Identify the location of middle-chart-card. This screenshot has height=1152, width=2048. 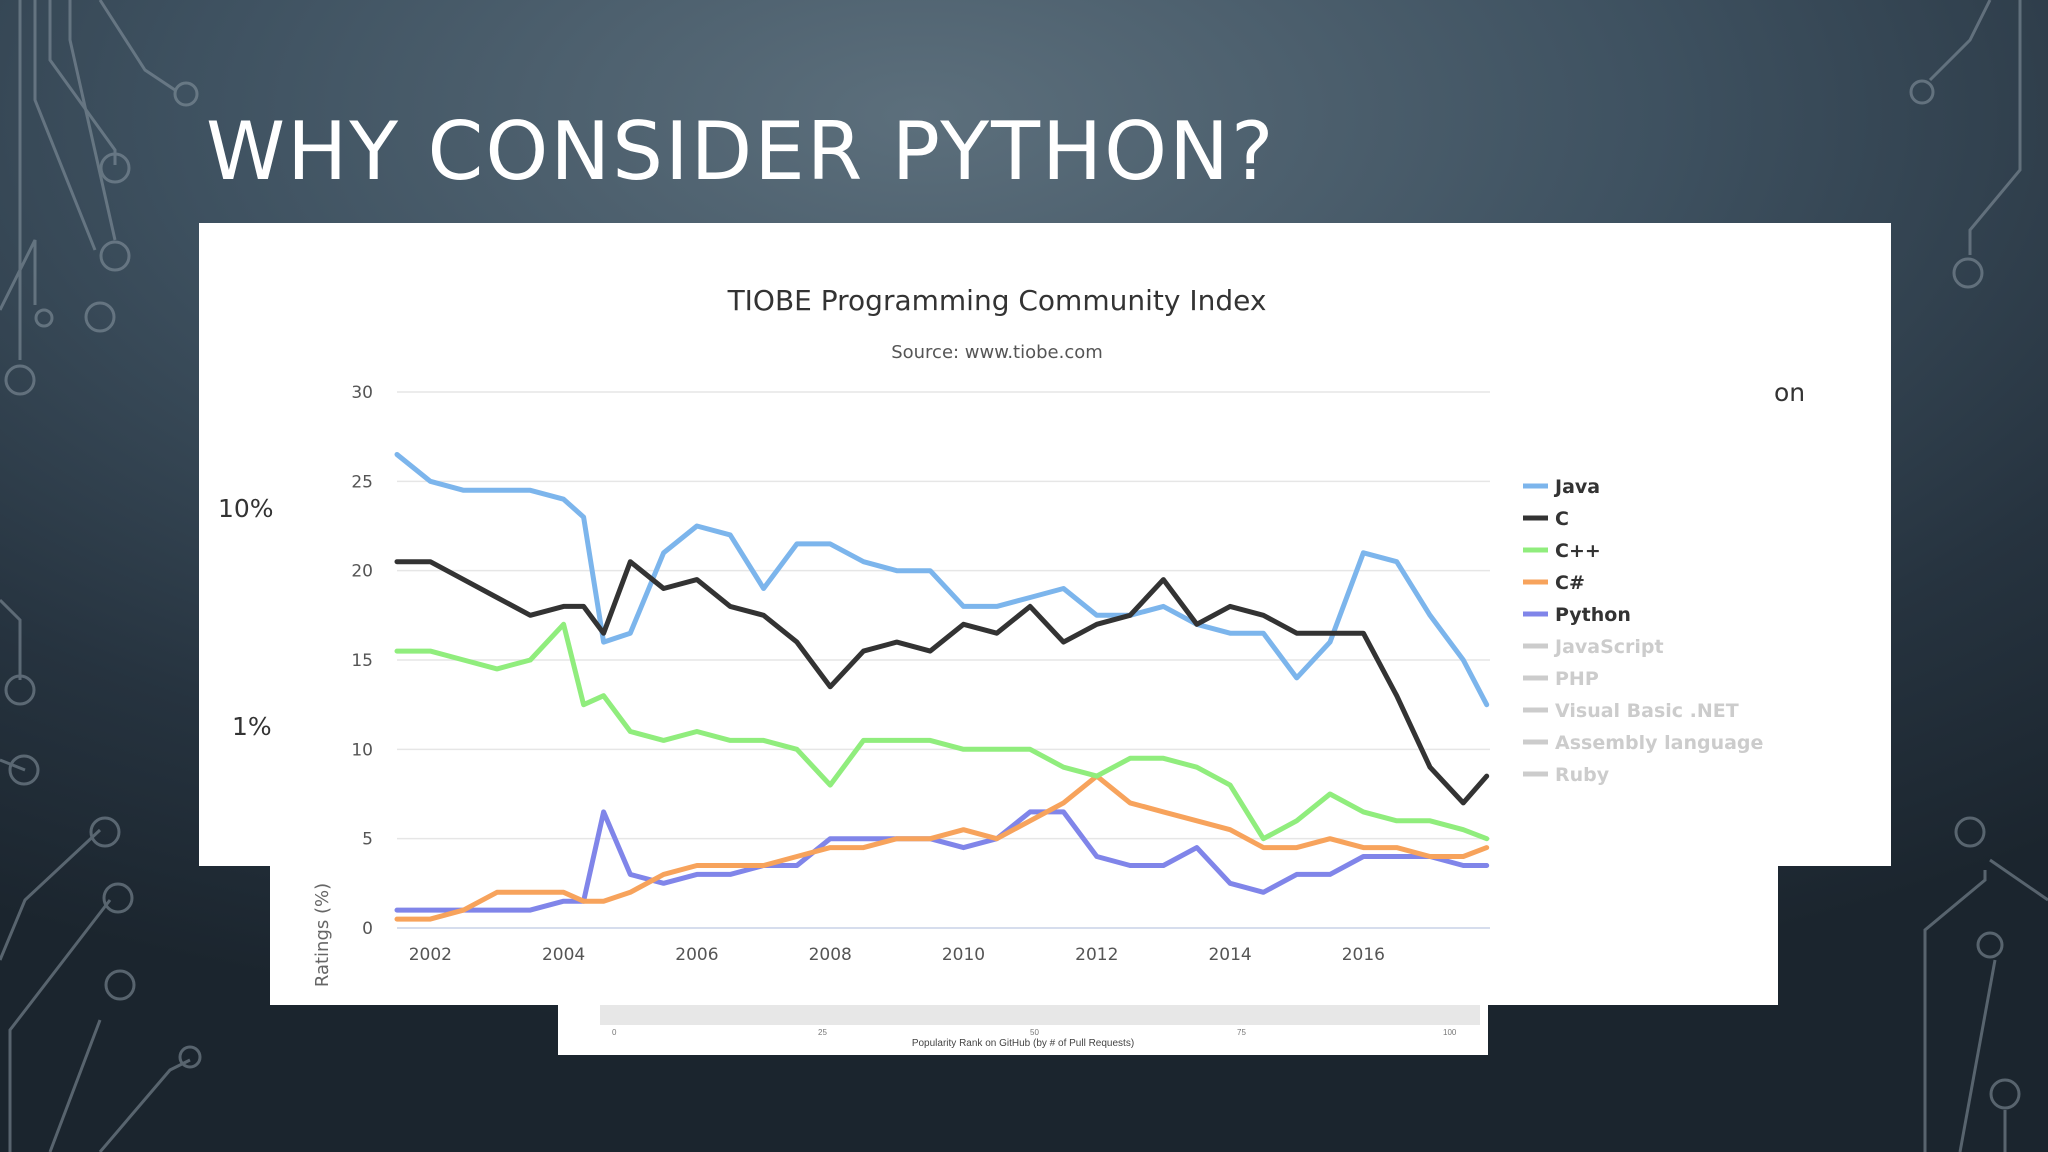
(1024, 932).